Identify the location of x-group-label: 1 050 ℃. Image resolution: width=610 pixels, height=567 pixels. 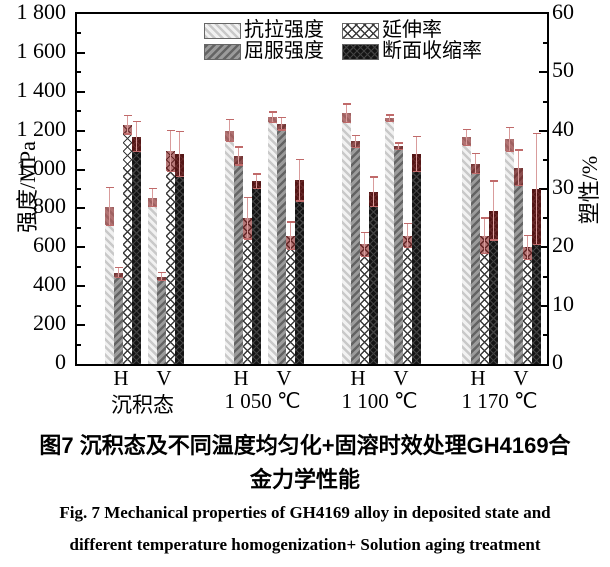
(262, 401).